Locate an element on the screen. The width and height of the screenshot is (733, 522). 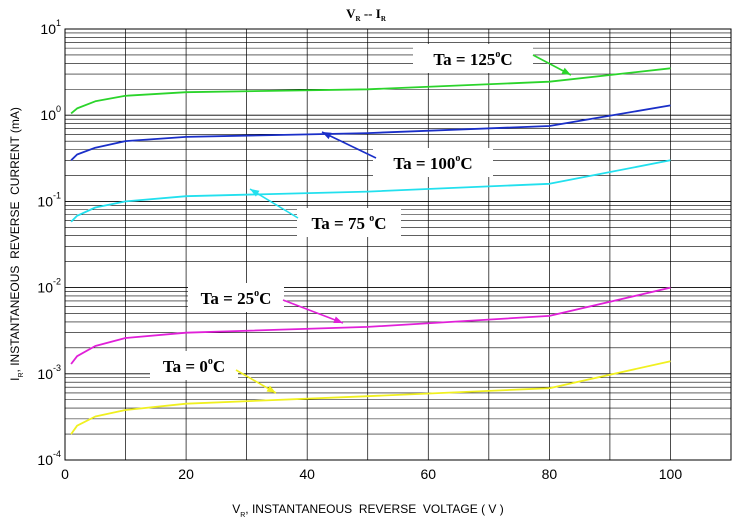
y-axis-label: IR, INSTANTANEOUS REVERSE CURRENT (mA) is located at coordinates (16, 244).